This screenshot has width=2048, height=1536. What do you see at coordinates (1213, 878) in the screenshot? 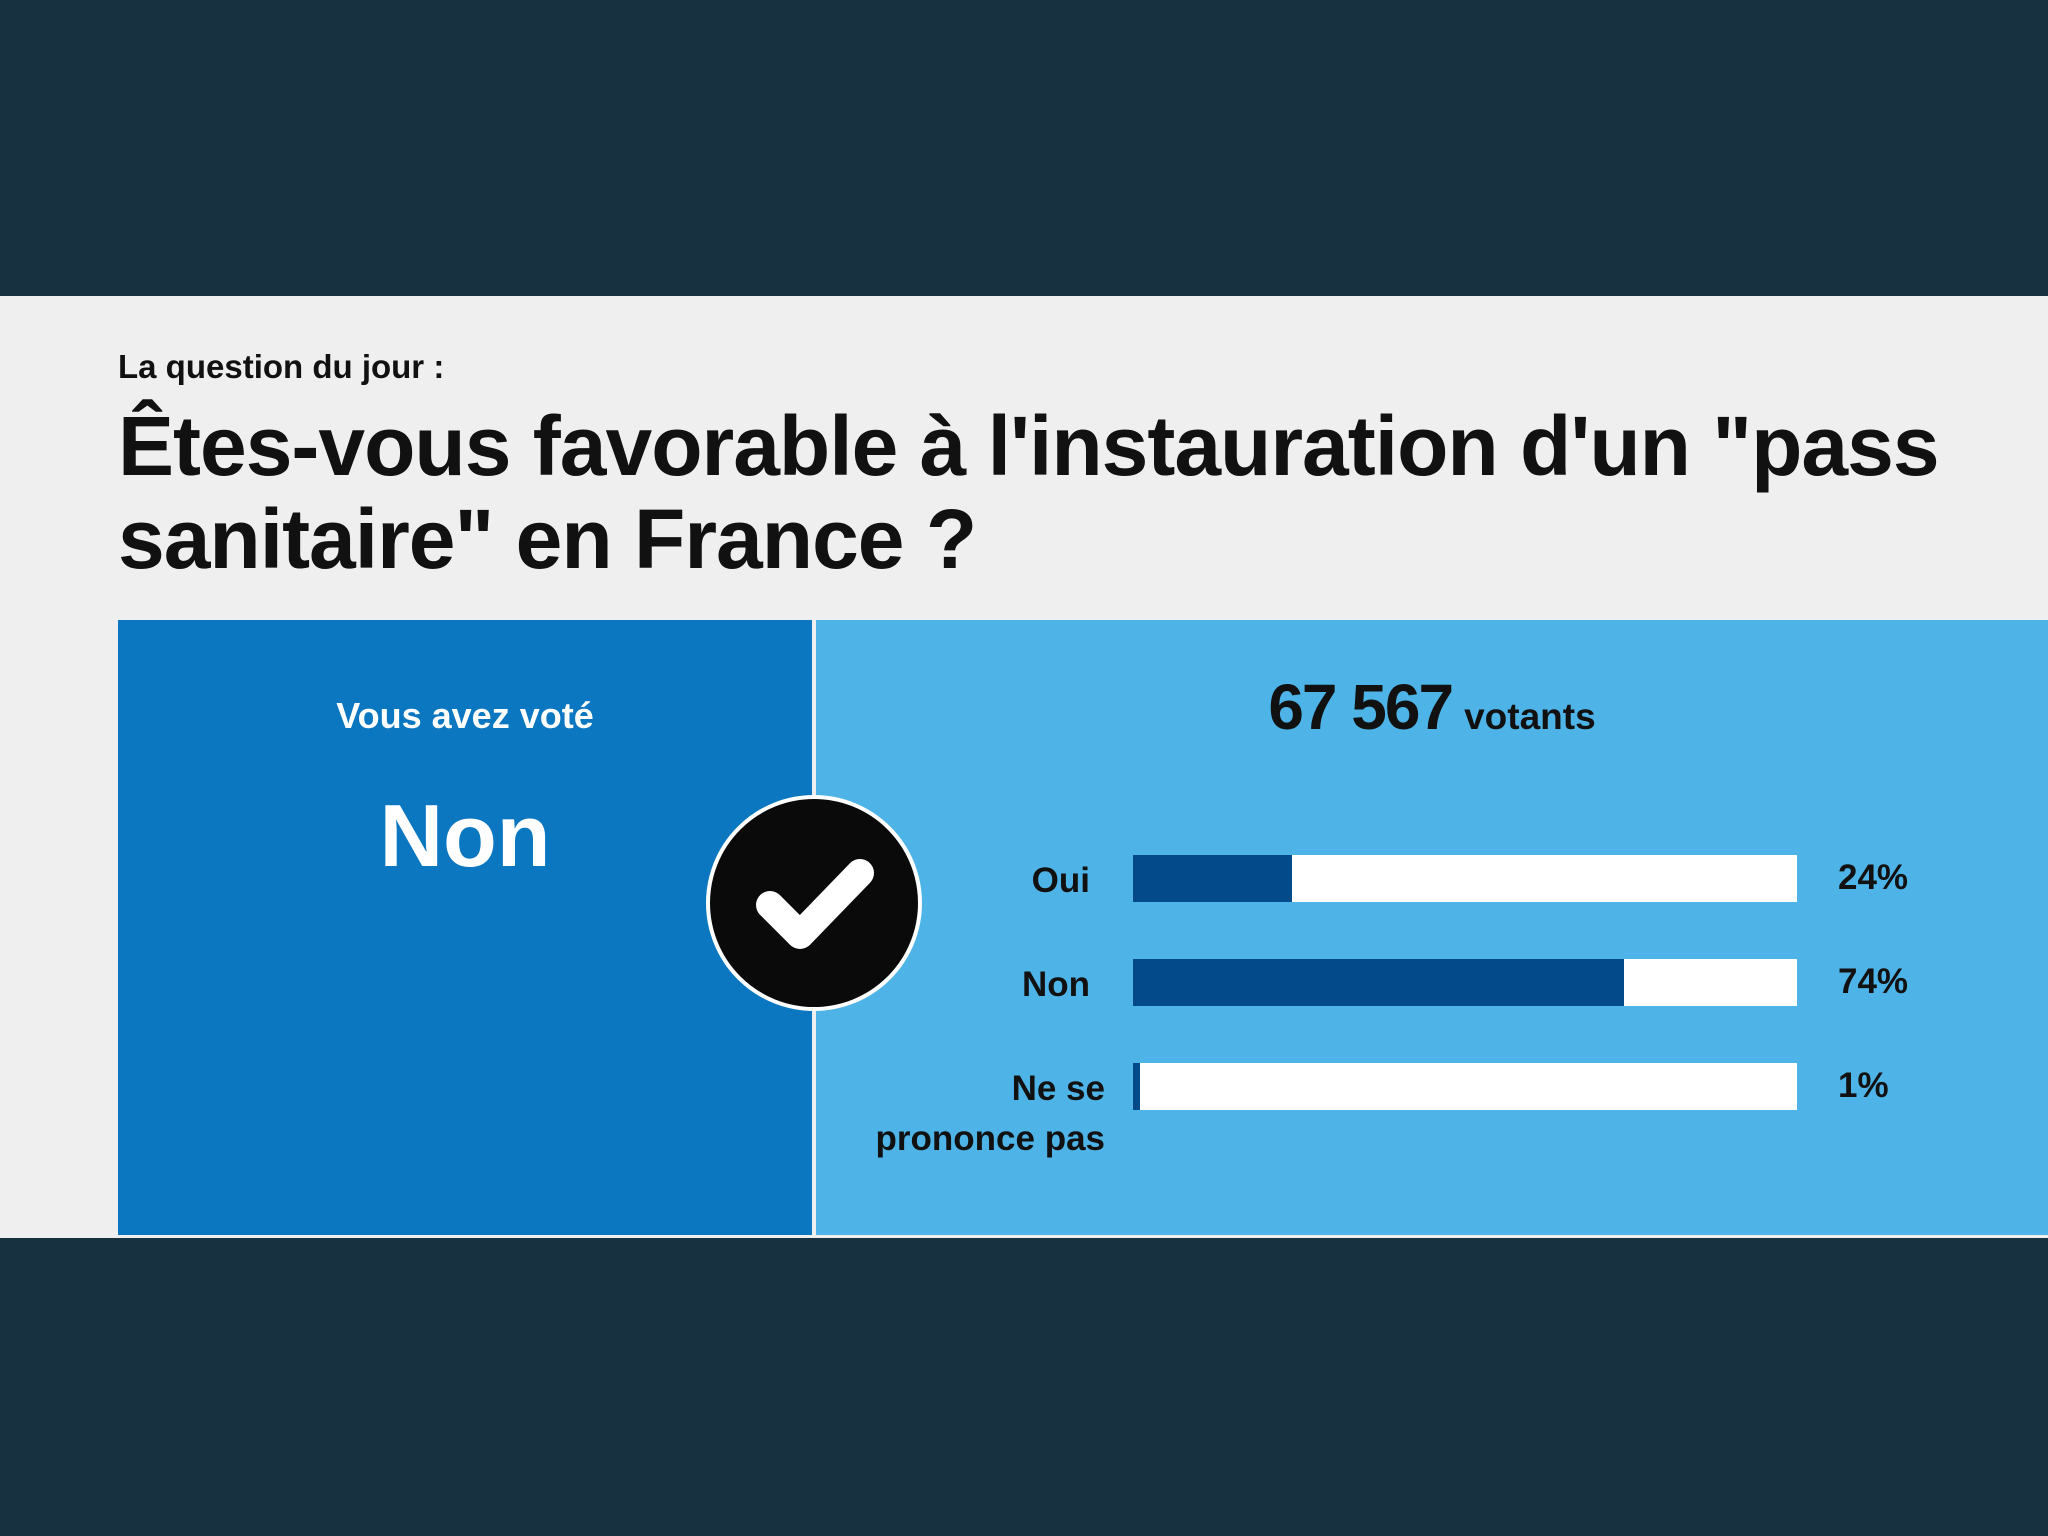
I see `result-bar-fill-oui` at bounding box center [1213, 878].